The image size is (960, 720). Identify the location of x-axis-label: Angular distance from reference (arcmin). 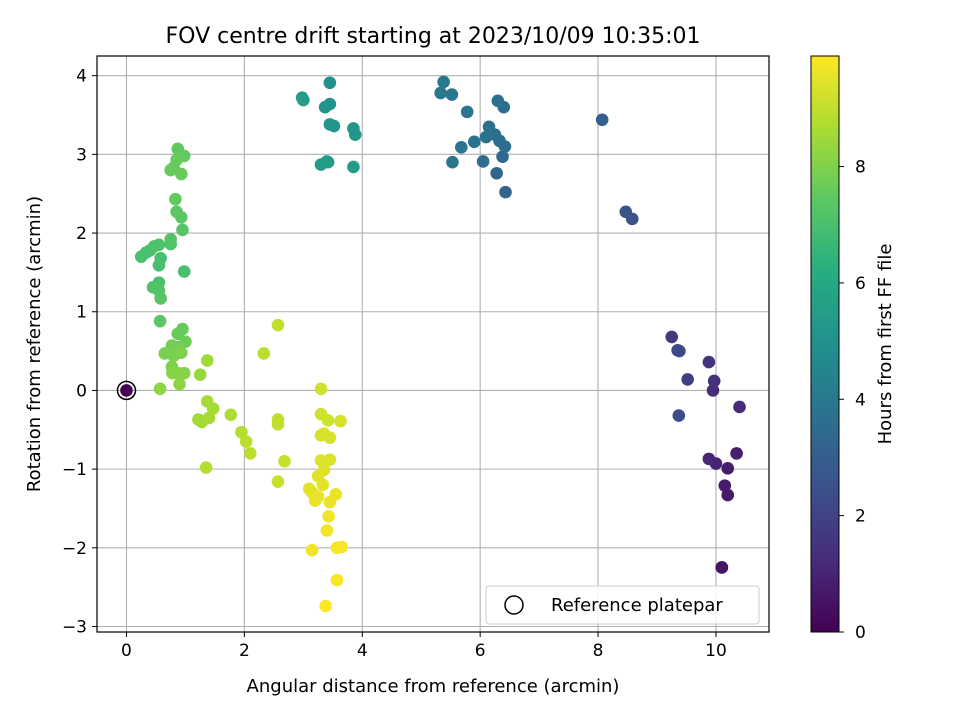
(433, 686).